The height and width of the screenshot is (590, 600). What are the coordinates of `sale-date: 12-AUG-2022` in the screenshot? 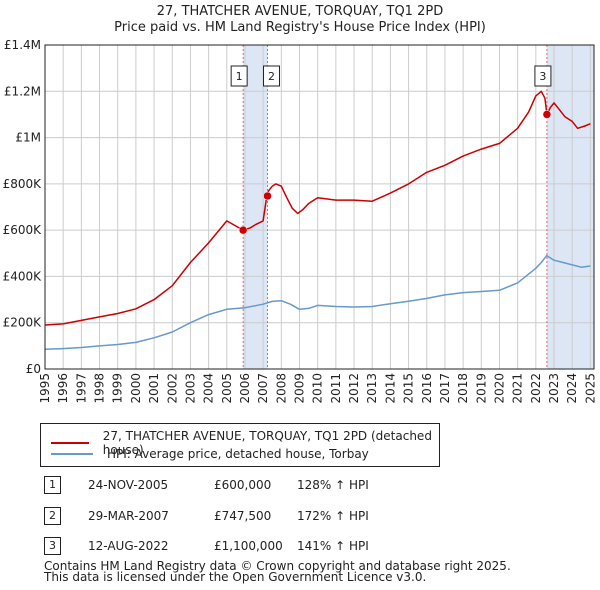 It's located at (128, 546).